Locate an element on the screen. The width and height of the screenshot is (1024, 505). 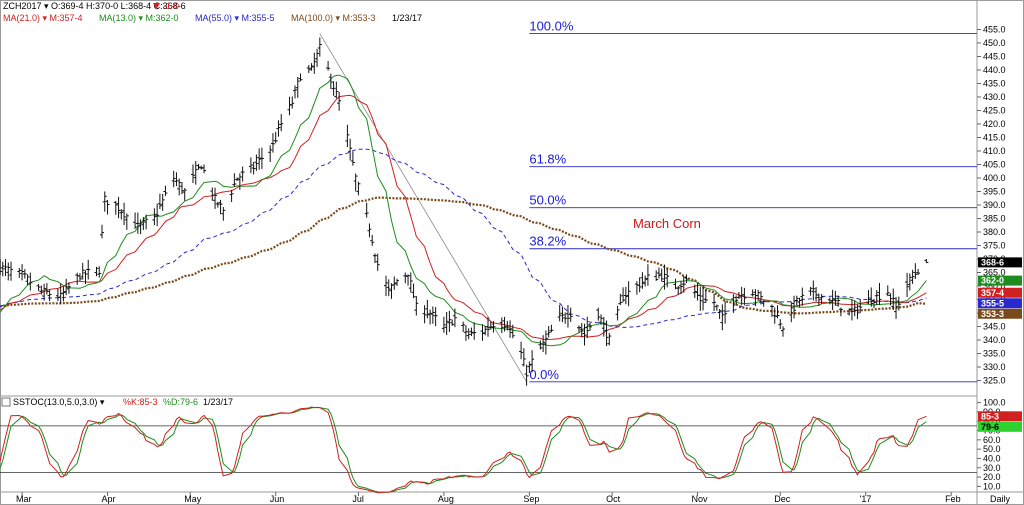
collapse-icon is located at coordinates (6, 402).